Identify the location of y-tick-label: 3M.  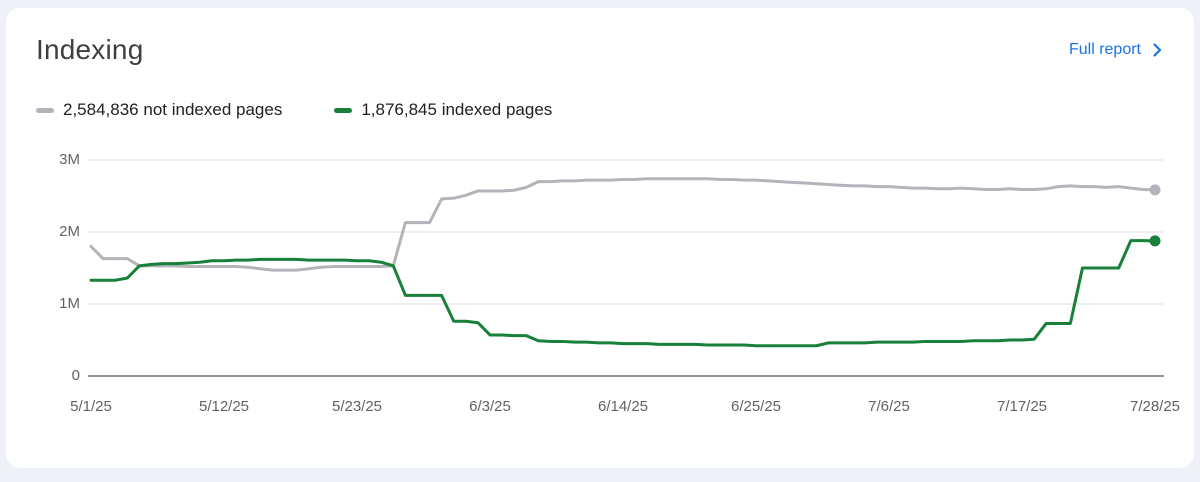
(69, 159).